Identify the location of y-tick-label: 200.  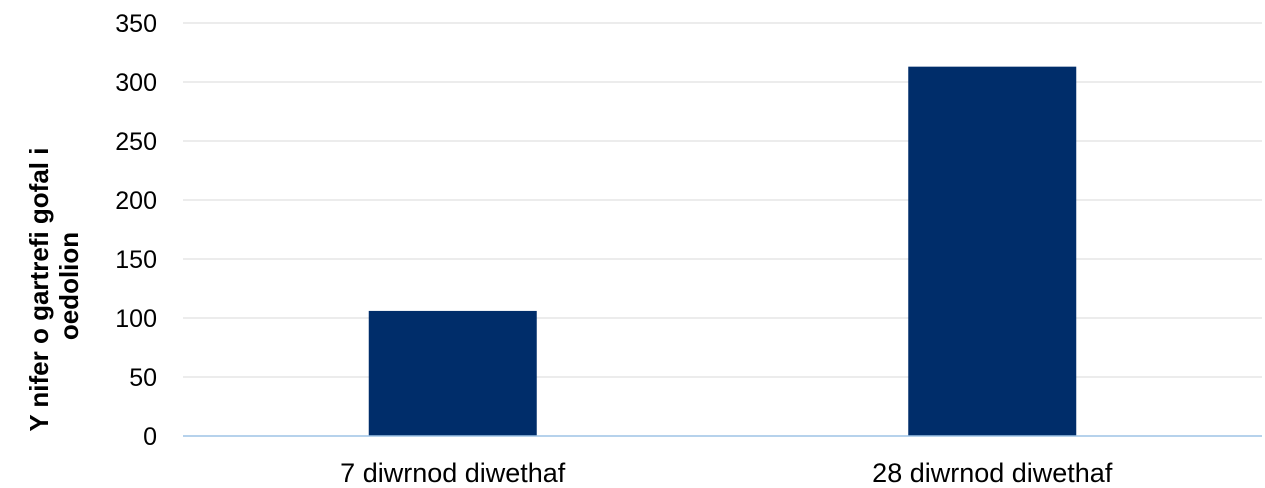
(136, 201).